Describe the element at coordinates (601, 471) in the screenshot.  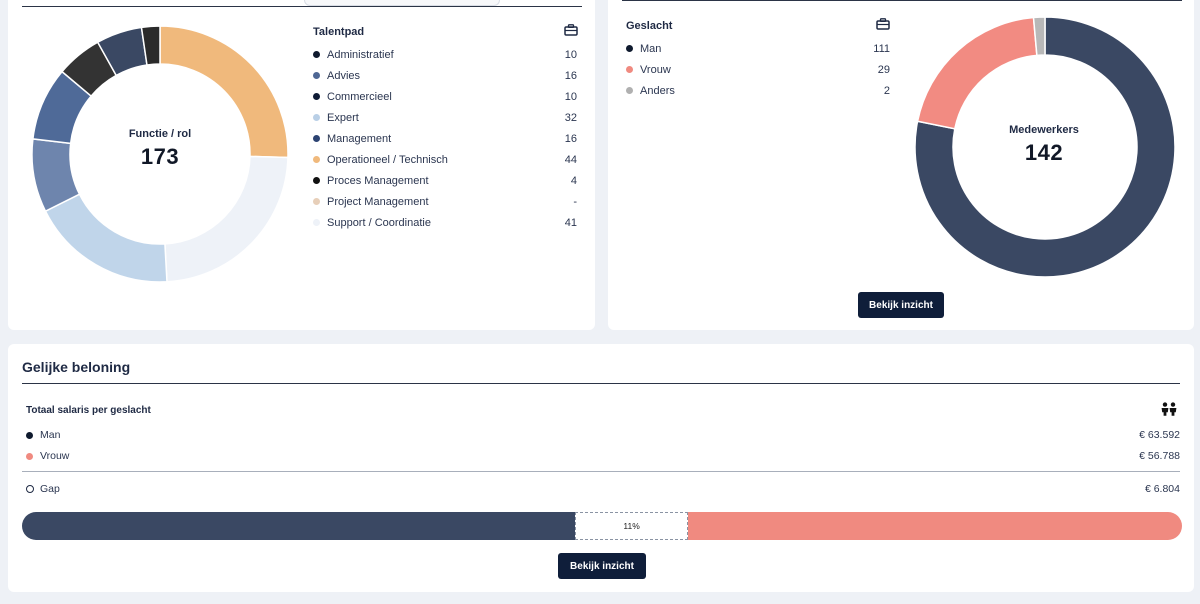
I see `row-separator` at that location.